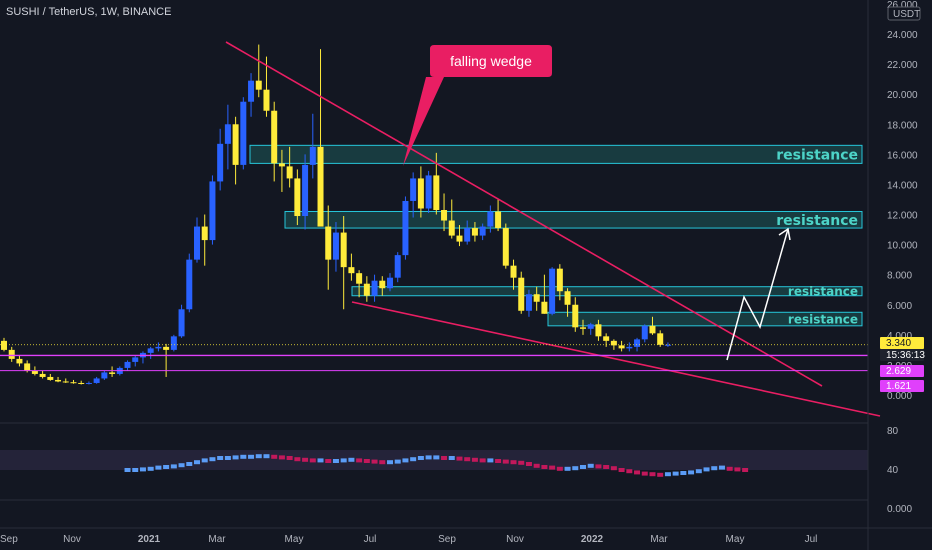  Describe the element at coordinates (217, 539) in the screenshot. I see `time-tick-label: Mar` at that location.